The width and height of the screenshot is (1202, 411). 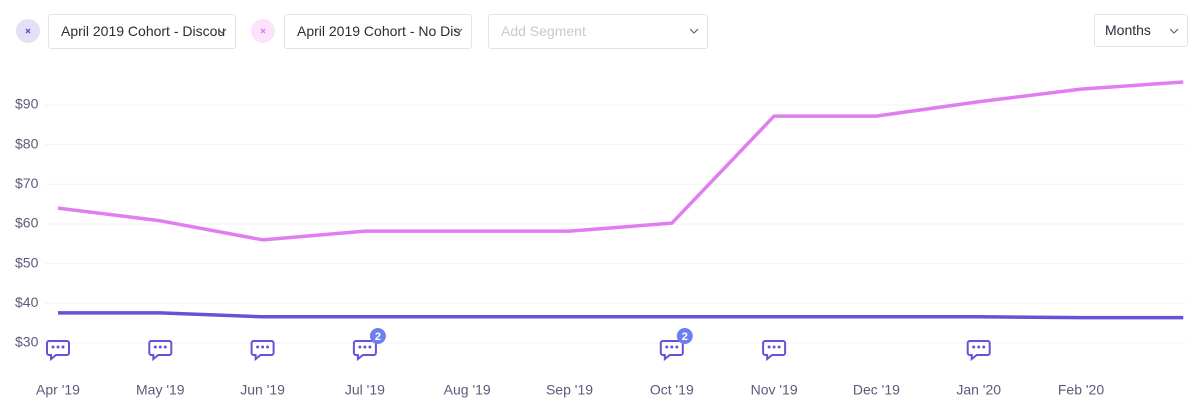 I want to click on x-tick-label: Dec '19, so click(x=876, y=390).